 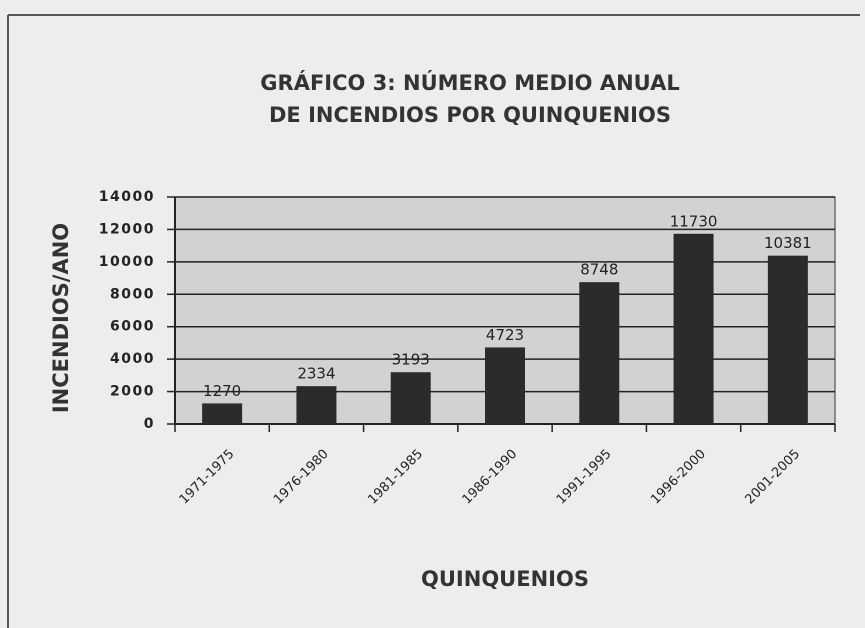 I want to click on y-tick-label: 4000, so click(x=132, y=359).